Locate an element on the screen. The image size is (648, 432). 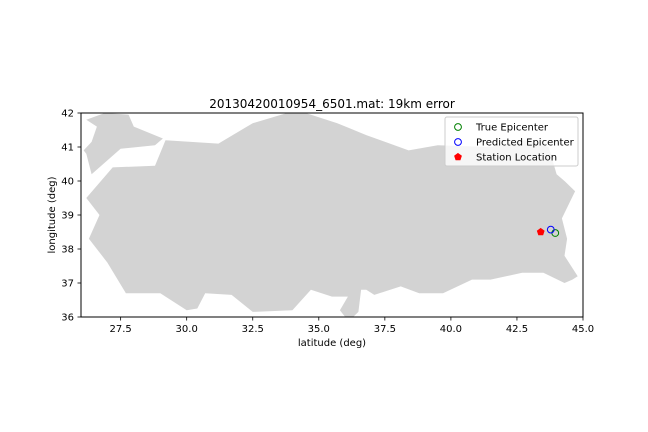
x-tick-label: 45.0 is located at coordinates (583, 329).